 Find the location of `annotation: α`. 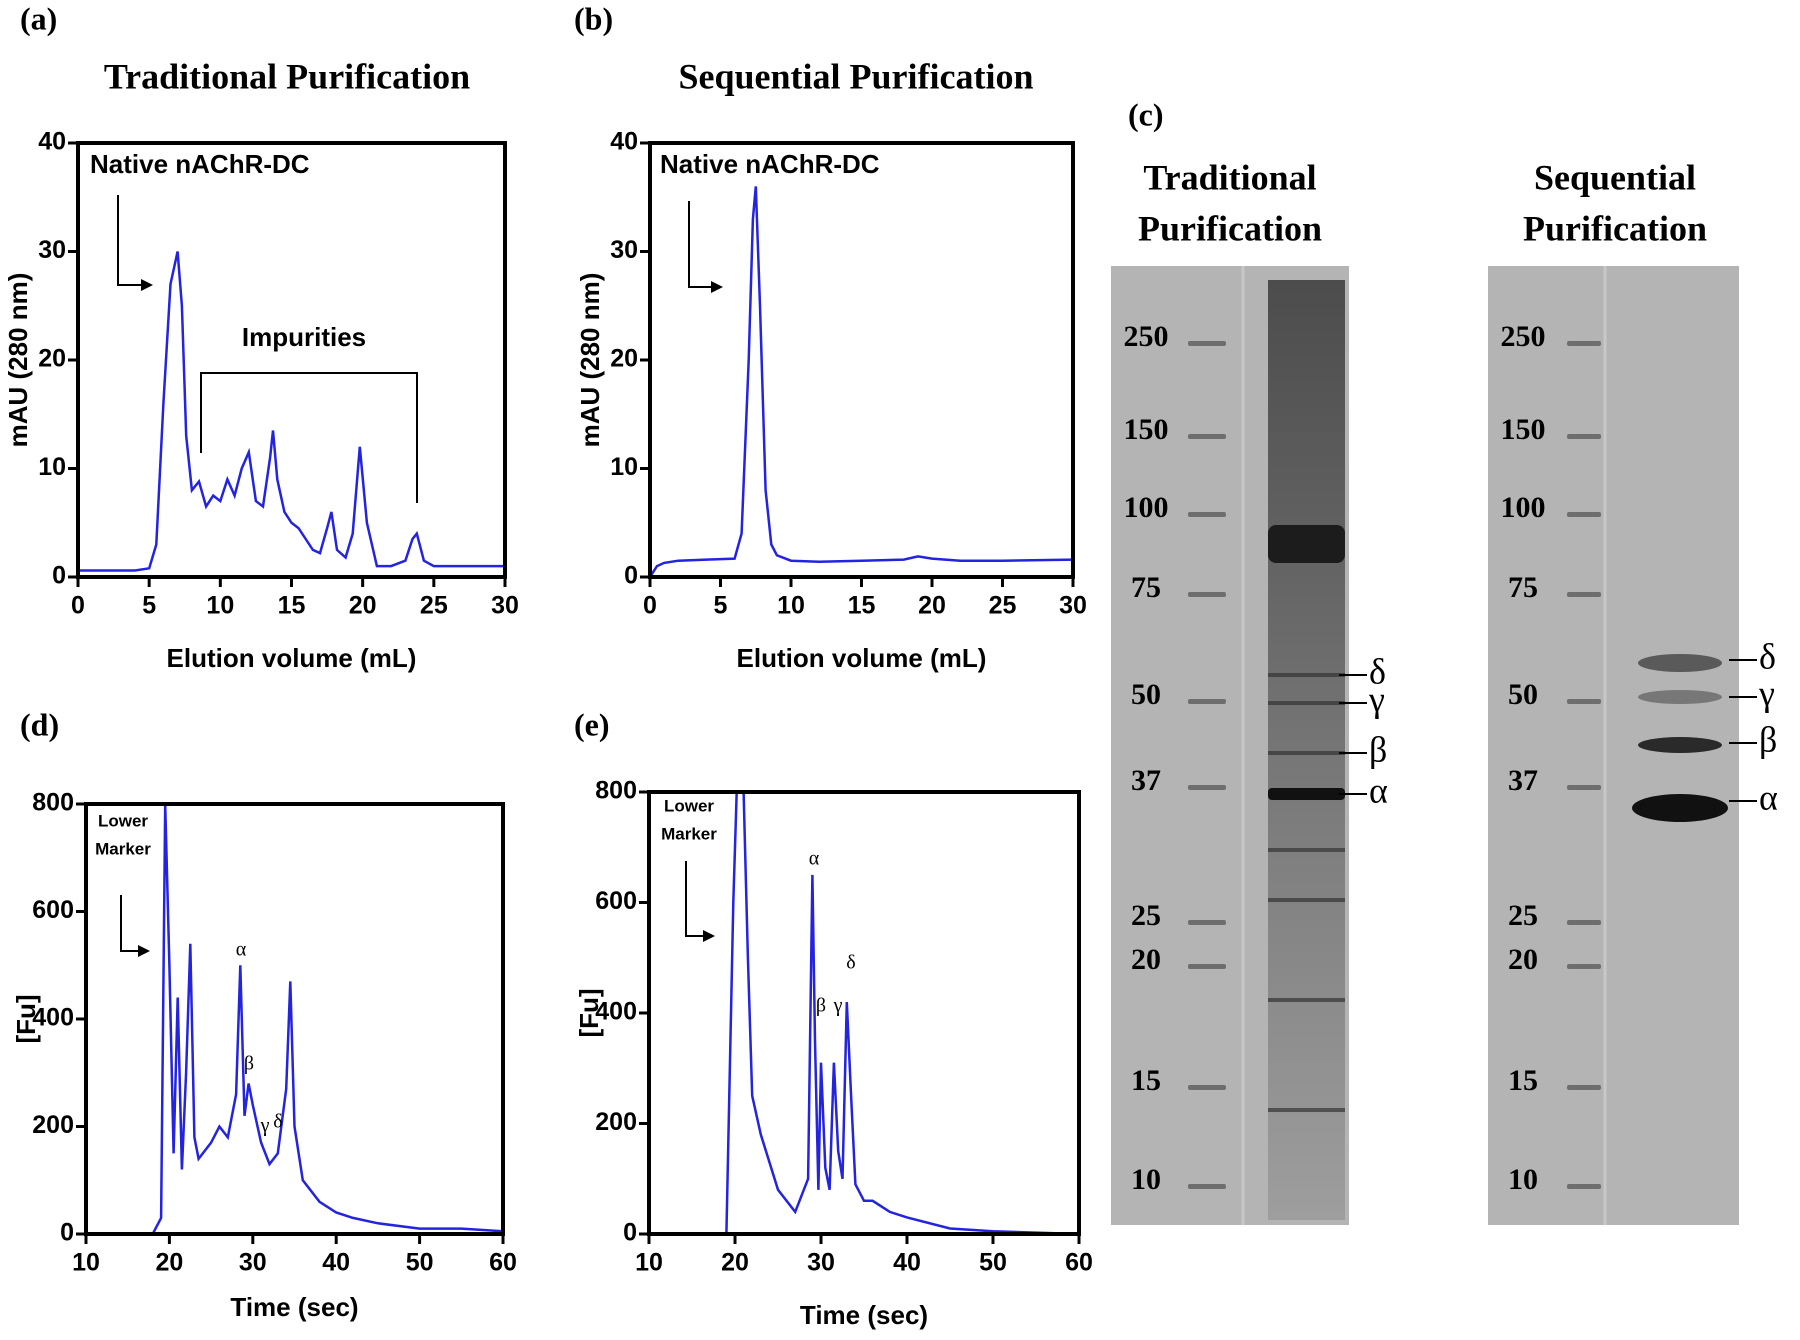

annotation: α is located at coordinates (814, 859).